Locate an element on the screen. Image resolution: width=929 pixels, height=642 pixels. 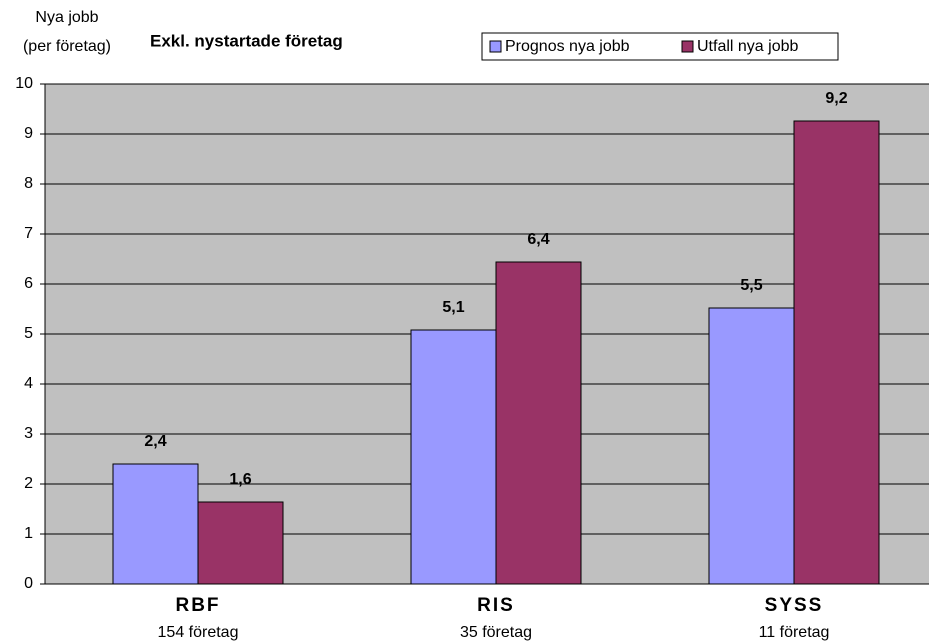
data-label: 5,5 is located at coordinates (751, 285).